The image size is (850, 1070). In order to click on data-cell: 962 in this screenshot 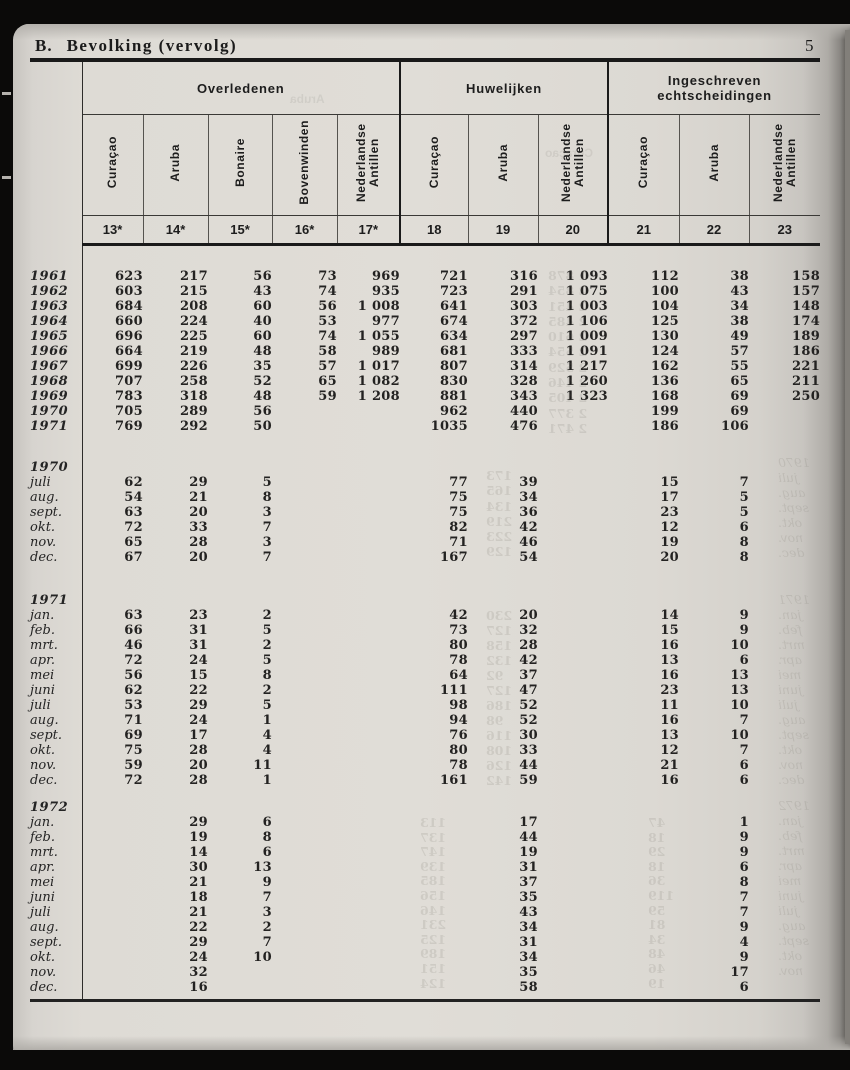, I will do `click(453, 411)`.